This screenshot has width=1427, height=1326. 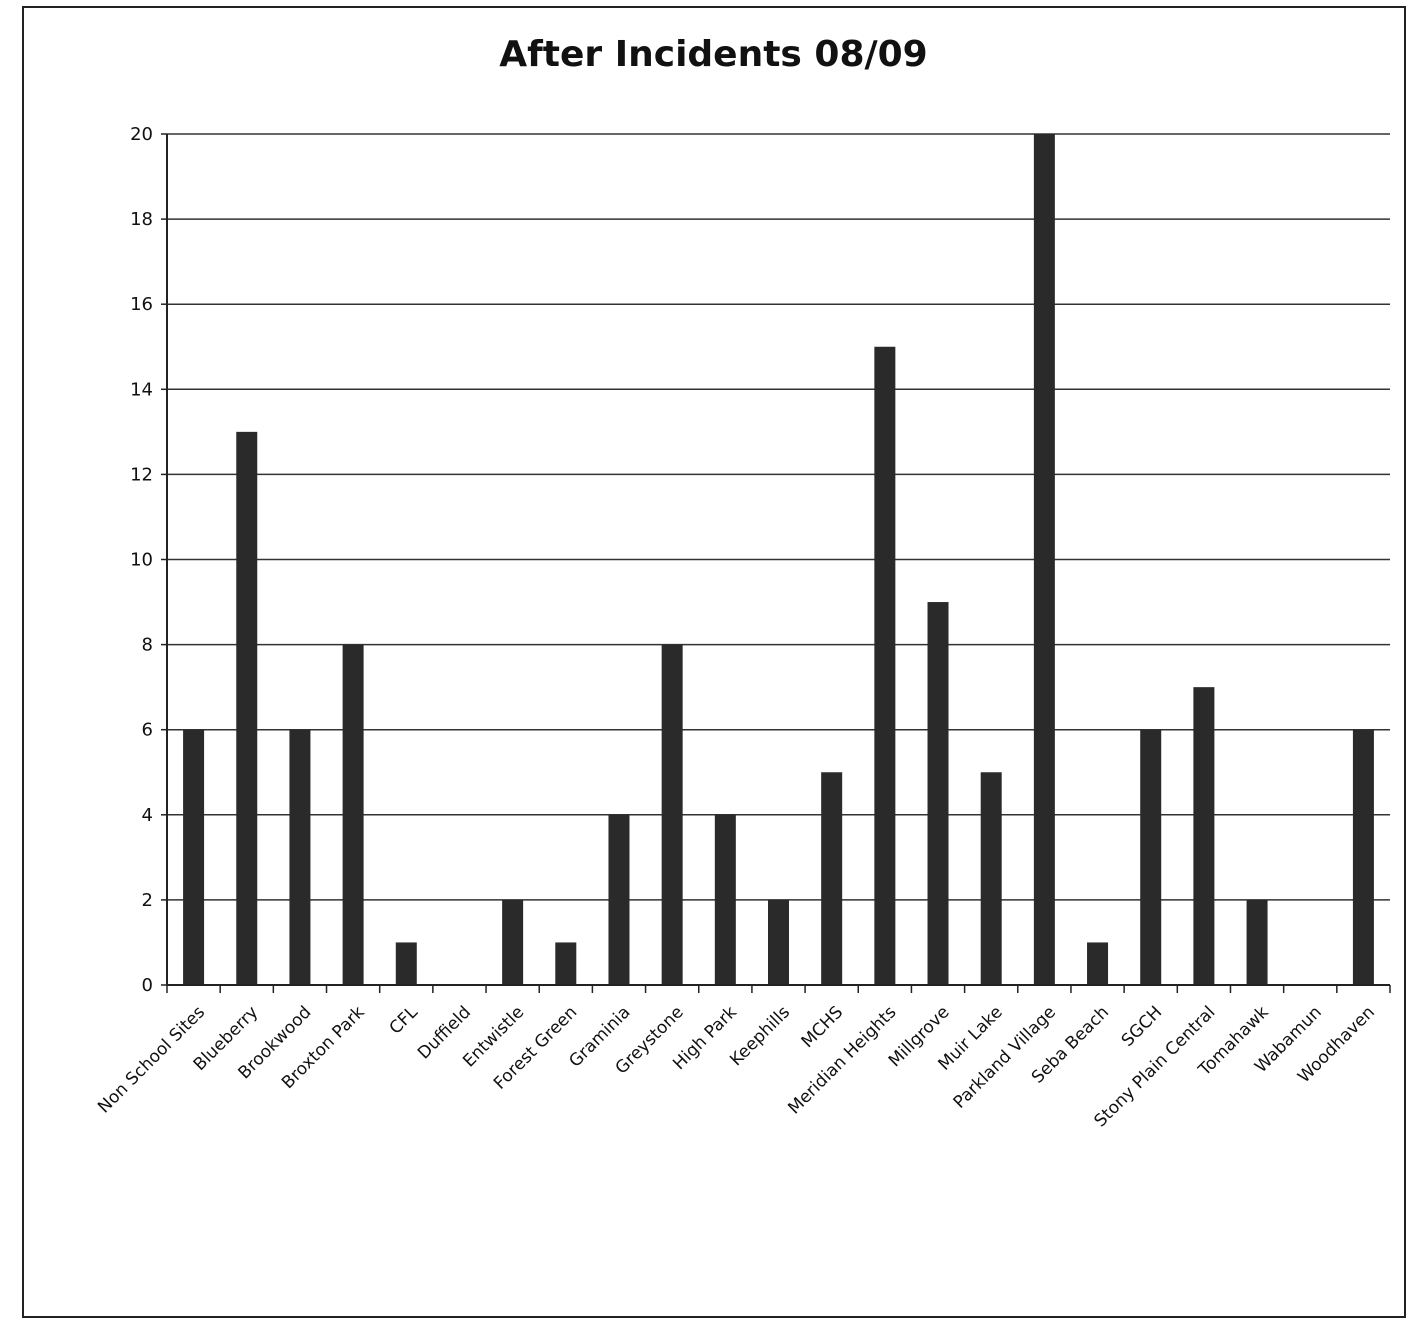 What do you see at coordinates (147, 985) in the screenshot?
I see `y-tick-label: 0` at bounding box center [147, 985].